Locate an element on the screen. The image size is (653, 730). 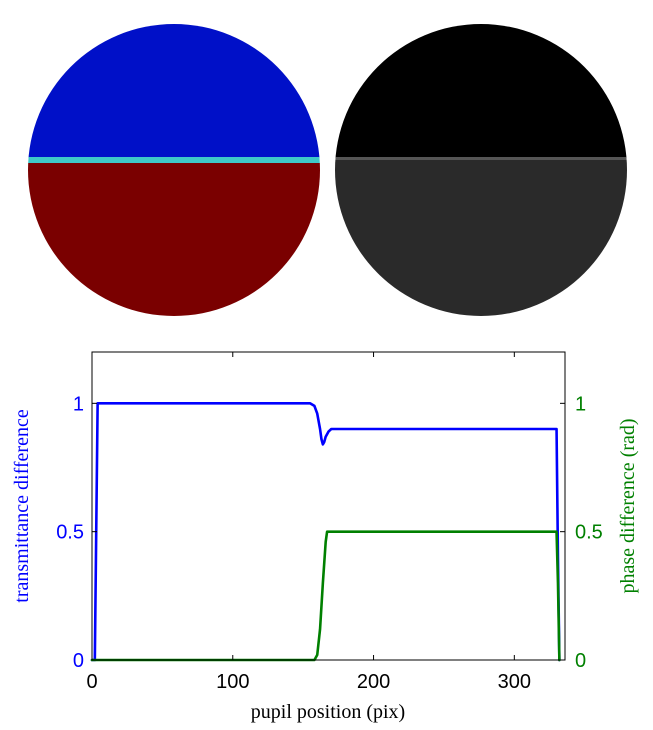
x-tick-label: 100 is located at coordinates (232, 682).